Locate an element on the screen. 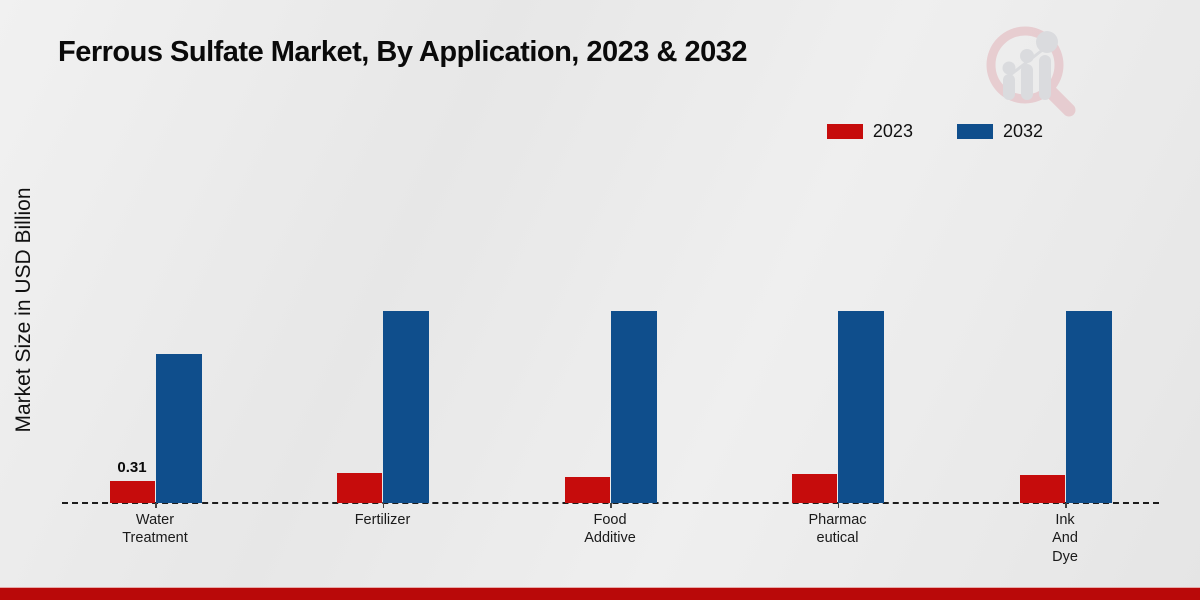 The height and width of the screenshot is (600, 1200). magnifier-chart-icon is located at coordinates (1031, 71).